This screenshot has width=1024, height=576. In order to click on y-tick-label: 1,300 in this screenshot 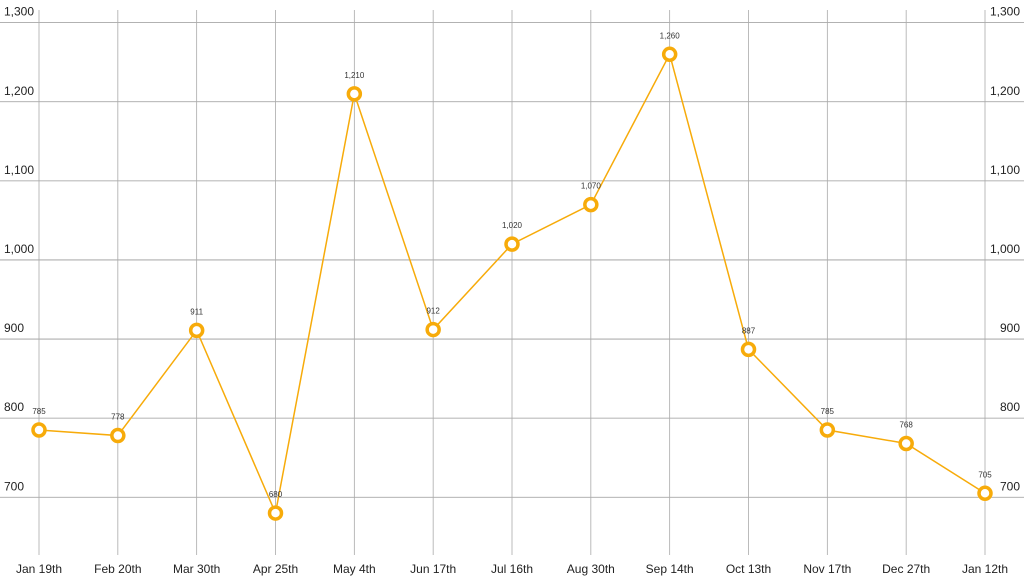, I will do `click(19, 12)`.